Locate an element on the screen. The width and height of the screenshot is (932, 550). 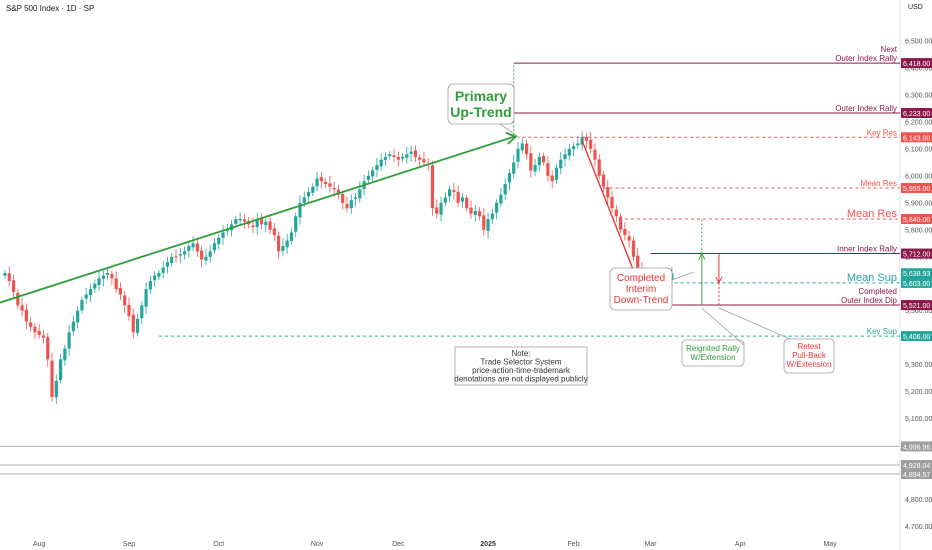
y-tick-label: 5,300.00 is located at coordinates (918, 365).